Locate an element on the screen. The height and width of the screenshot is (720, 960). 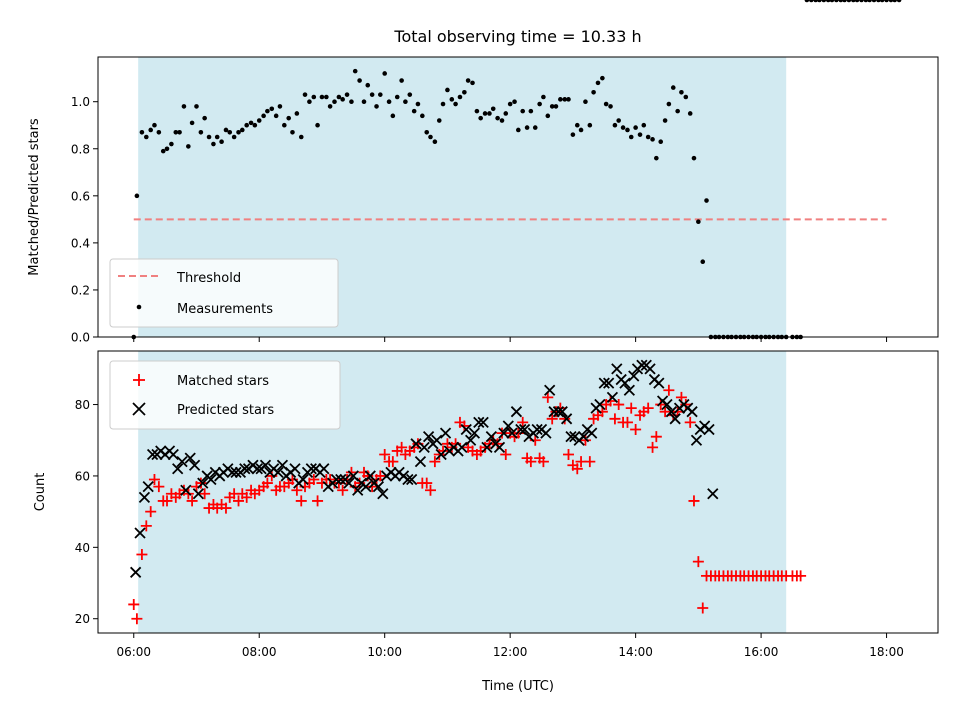
x-tick-label: 12:00 is located at coordinates (510, 652).